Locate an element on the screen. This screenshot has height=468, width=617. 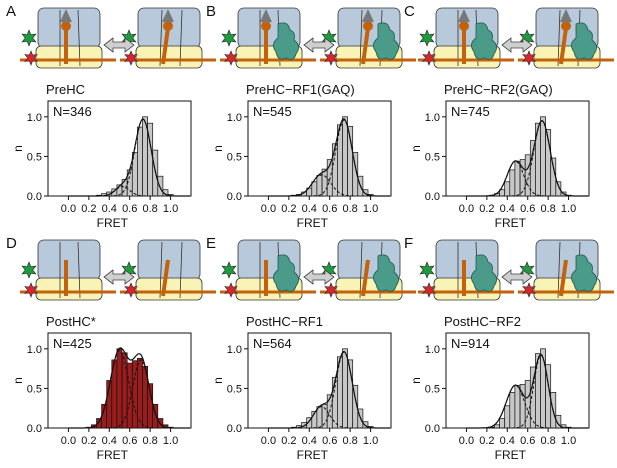
histogram-bars is located at coordinates (135, 156).